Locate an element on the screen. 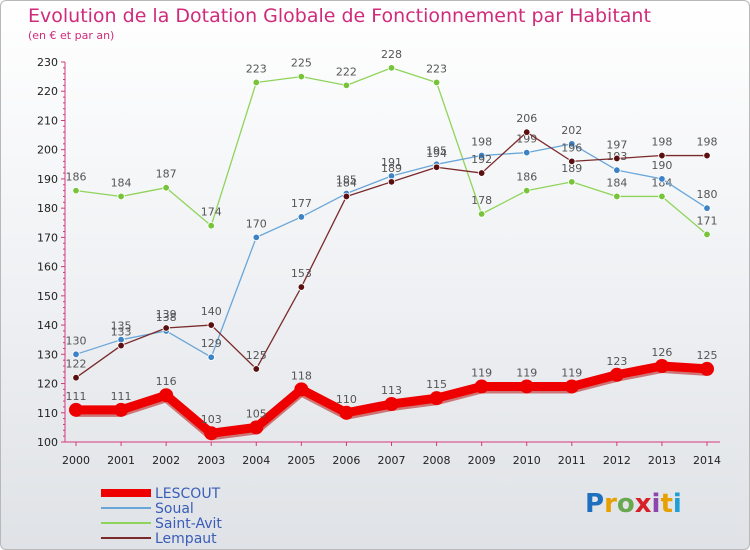 This screenshot has height=550, width=750. data-label-lescout: 115 is located at coordinates (436, 384).